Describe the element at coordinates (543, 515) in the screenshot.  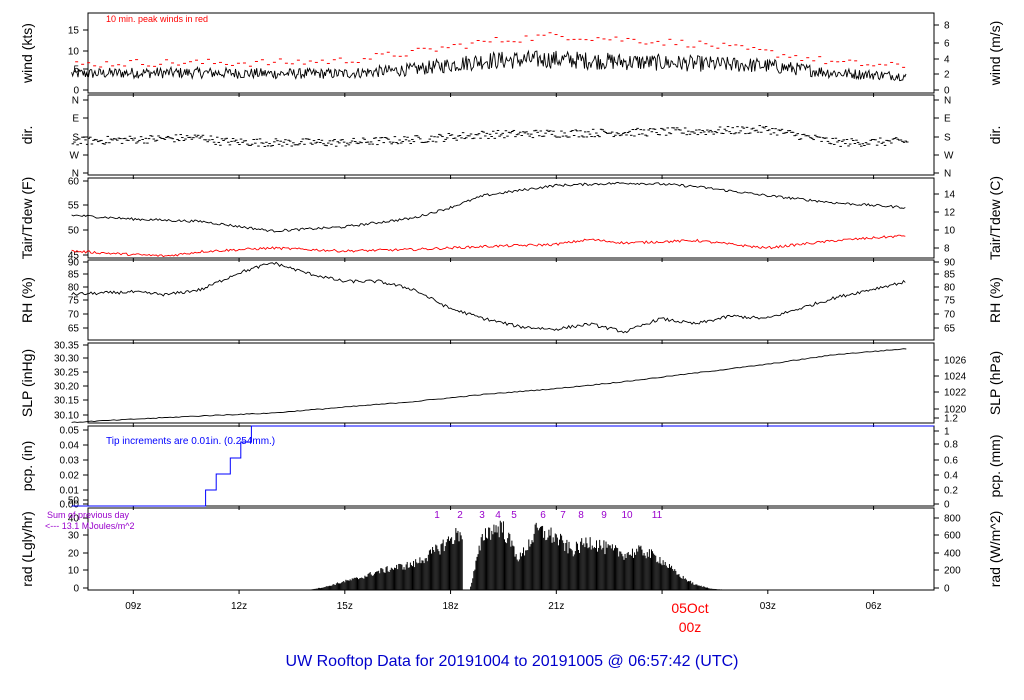
I see `rad-hour-label: 6` at that location.